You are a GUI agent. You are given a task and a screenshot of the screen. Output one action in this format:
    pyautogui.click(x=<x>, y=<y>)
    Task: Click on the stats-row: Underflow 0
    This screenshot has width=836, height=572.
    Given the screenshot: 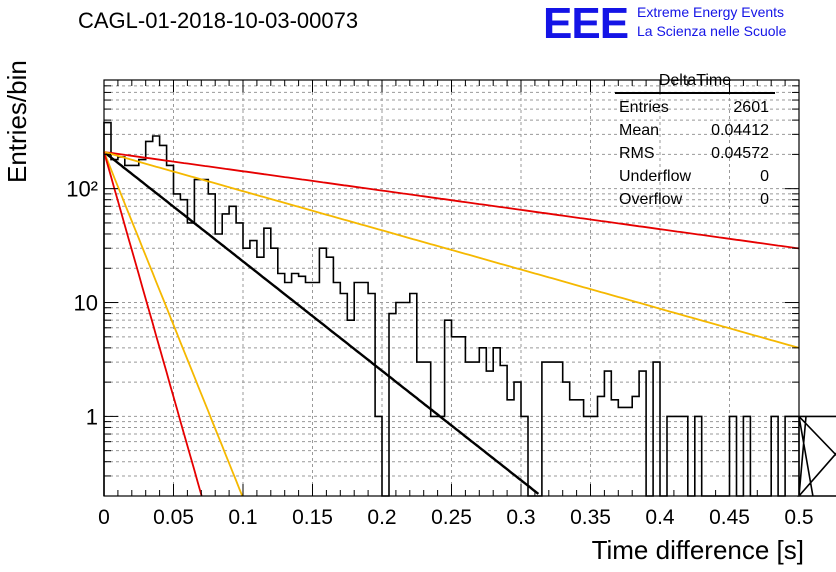 What is the action you would take?
    pyautogui.click(x=695, y=176)
    